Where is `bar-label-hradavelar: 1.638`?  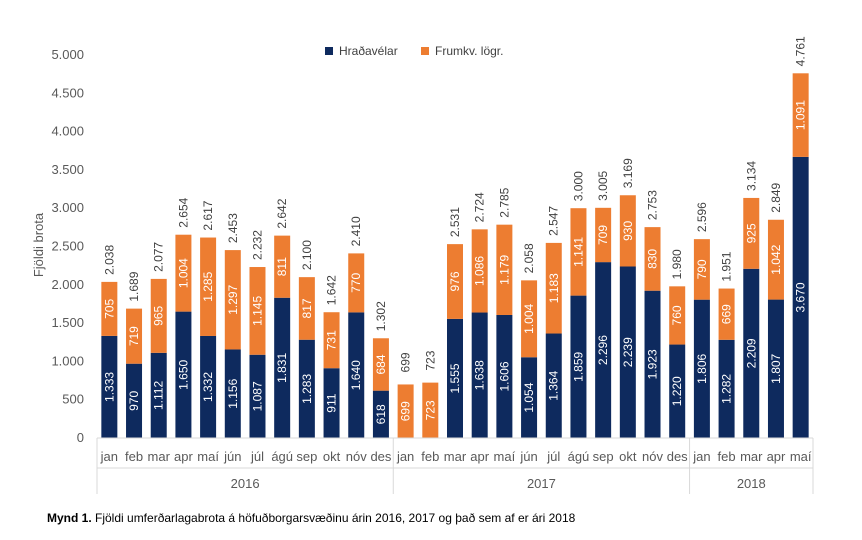 bar-label-hradavelar: 1.638 is located at coordinates (480, 375).